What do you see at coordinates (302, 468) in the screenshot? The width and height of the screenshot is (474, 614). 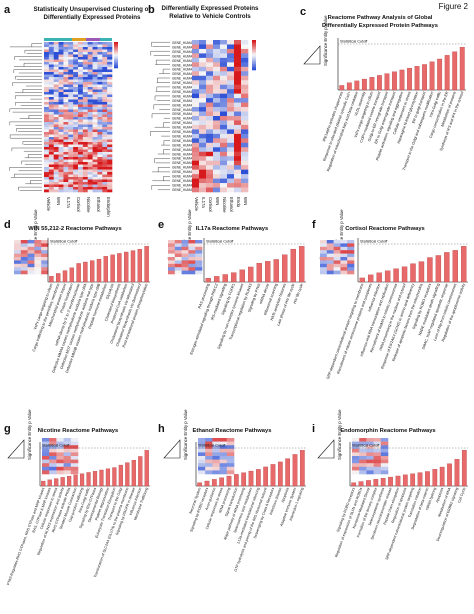 I see `panel-h-bar` at bounding box center [302, 468].